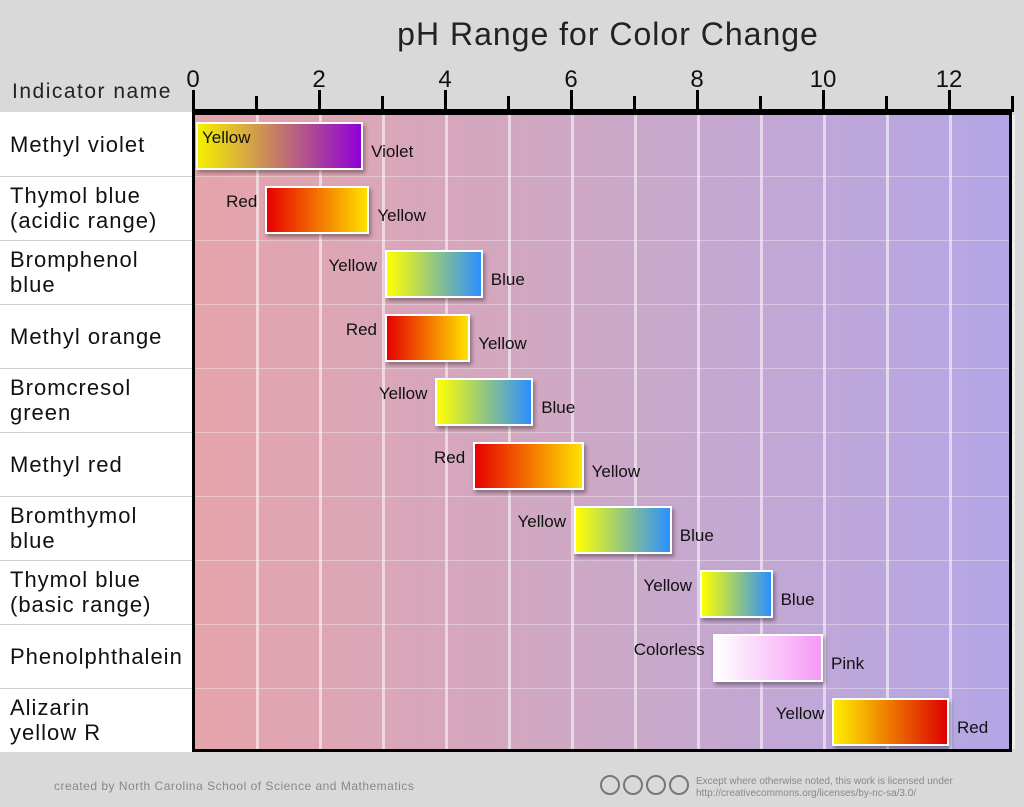 This screenshot has width=1024, height=807. Describe the element at coordinates (84, 208) in the screenshot. I see `indicator-name: Thymol blue (acidic range)` at that location.